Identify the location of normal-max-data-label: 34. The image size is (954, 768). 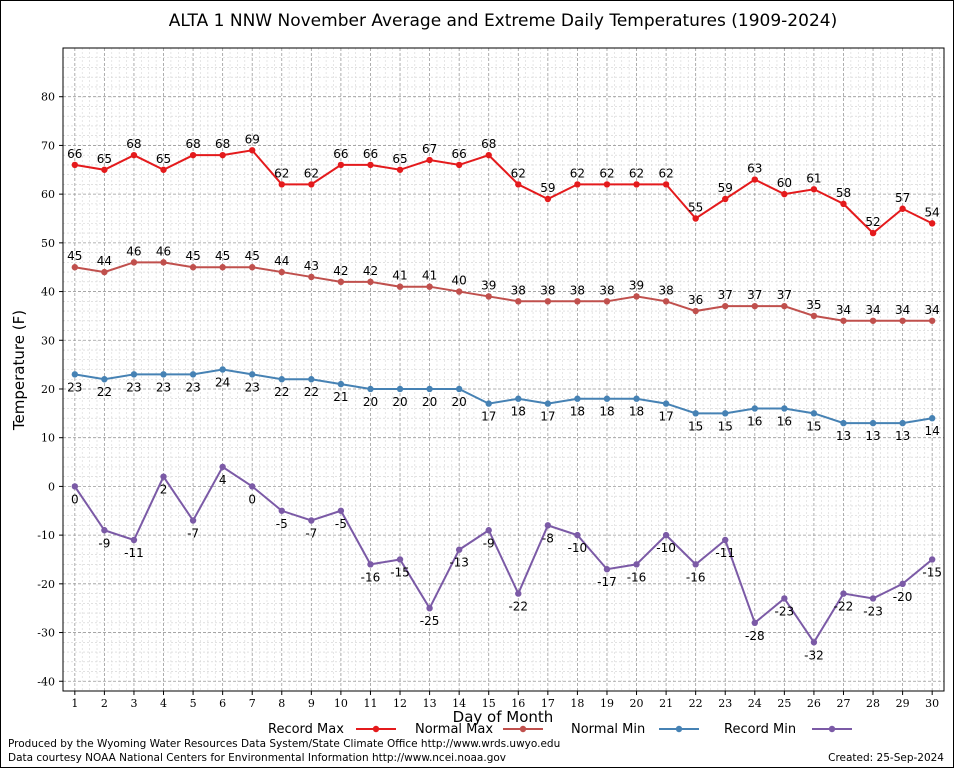
(902, 310).